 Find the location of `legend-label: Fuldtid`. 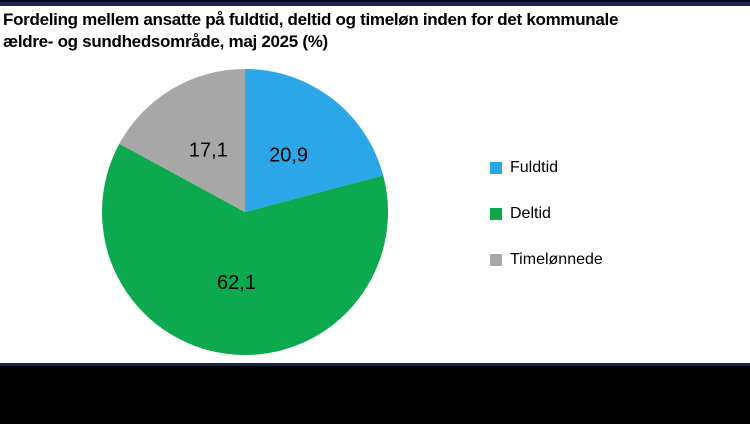

legend-label: Fuldtid is located at coordinates (534, 167).